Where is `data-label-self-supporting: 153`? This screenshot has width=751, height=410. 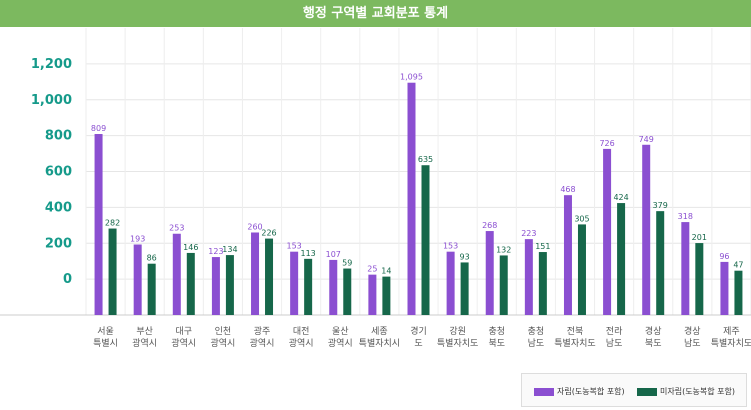
data-label-self-supporting: 153 is located at coordinates (294, 246).